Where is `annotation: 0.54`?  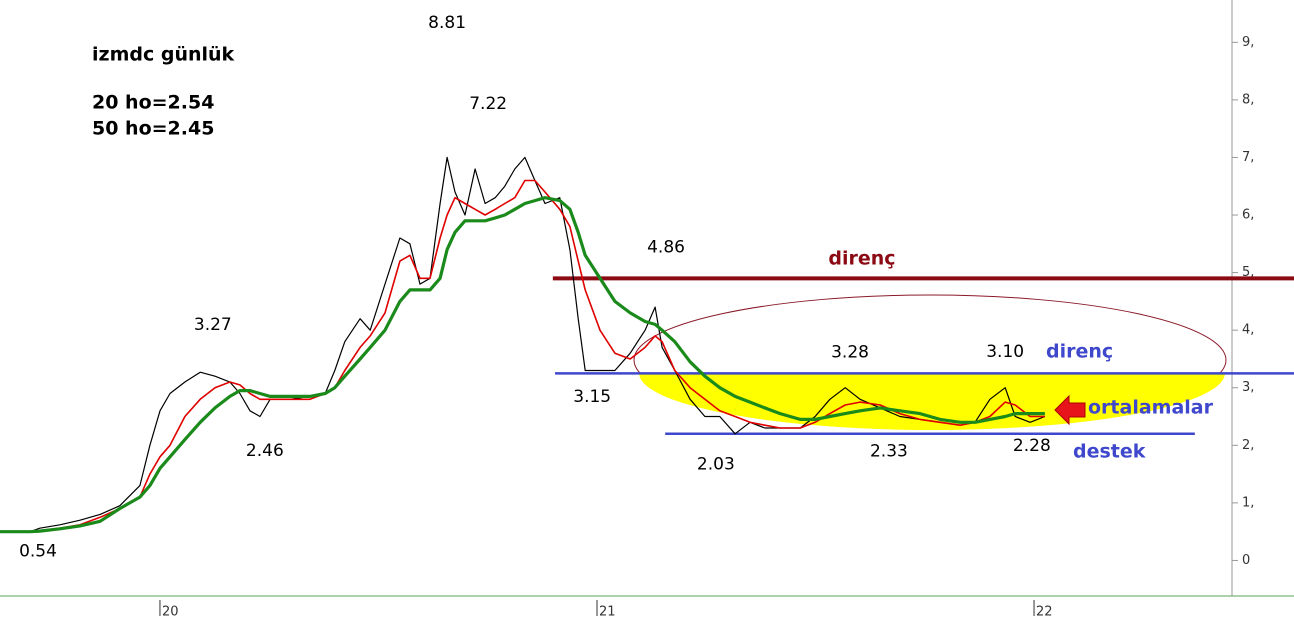 annotation: 0.54 is located at coordinates (38, 551).